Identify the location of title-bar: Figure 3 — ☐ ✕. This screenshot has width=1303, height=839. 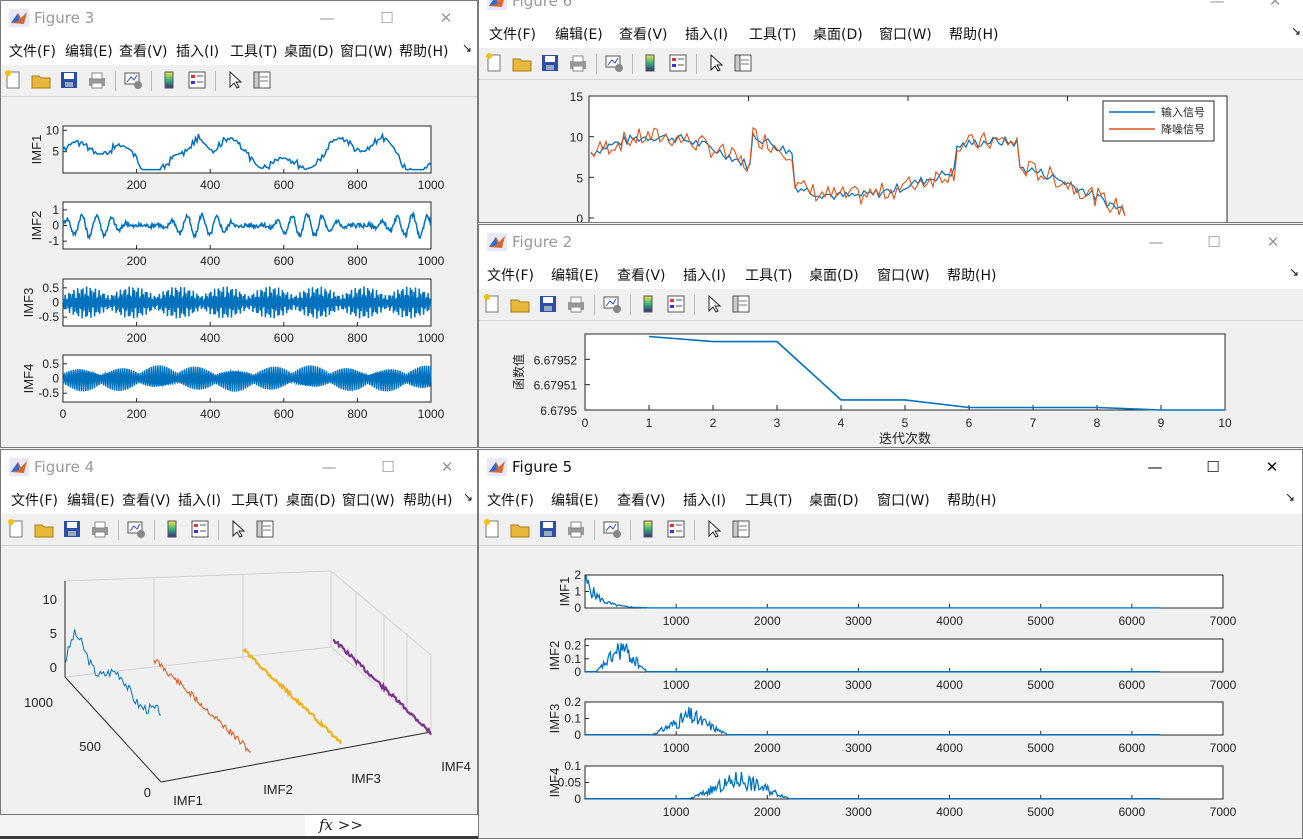
(239, 18).